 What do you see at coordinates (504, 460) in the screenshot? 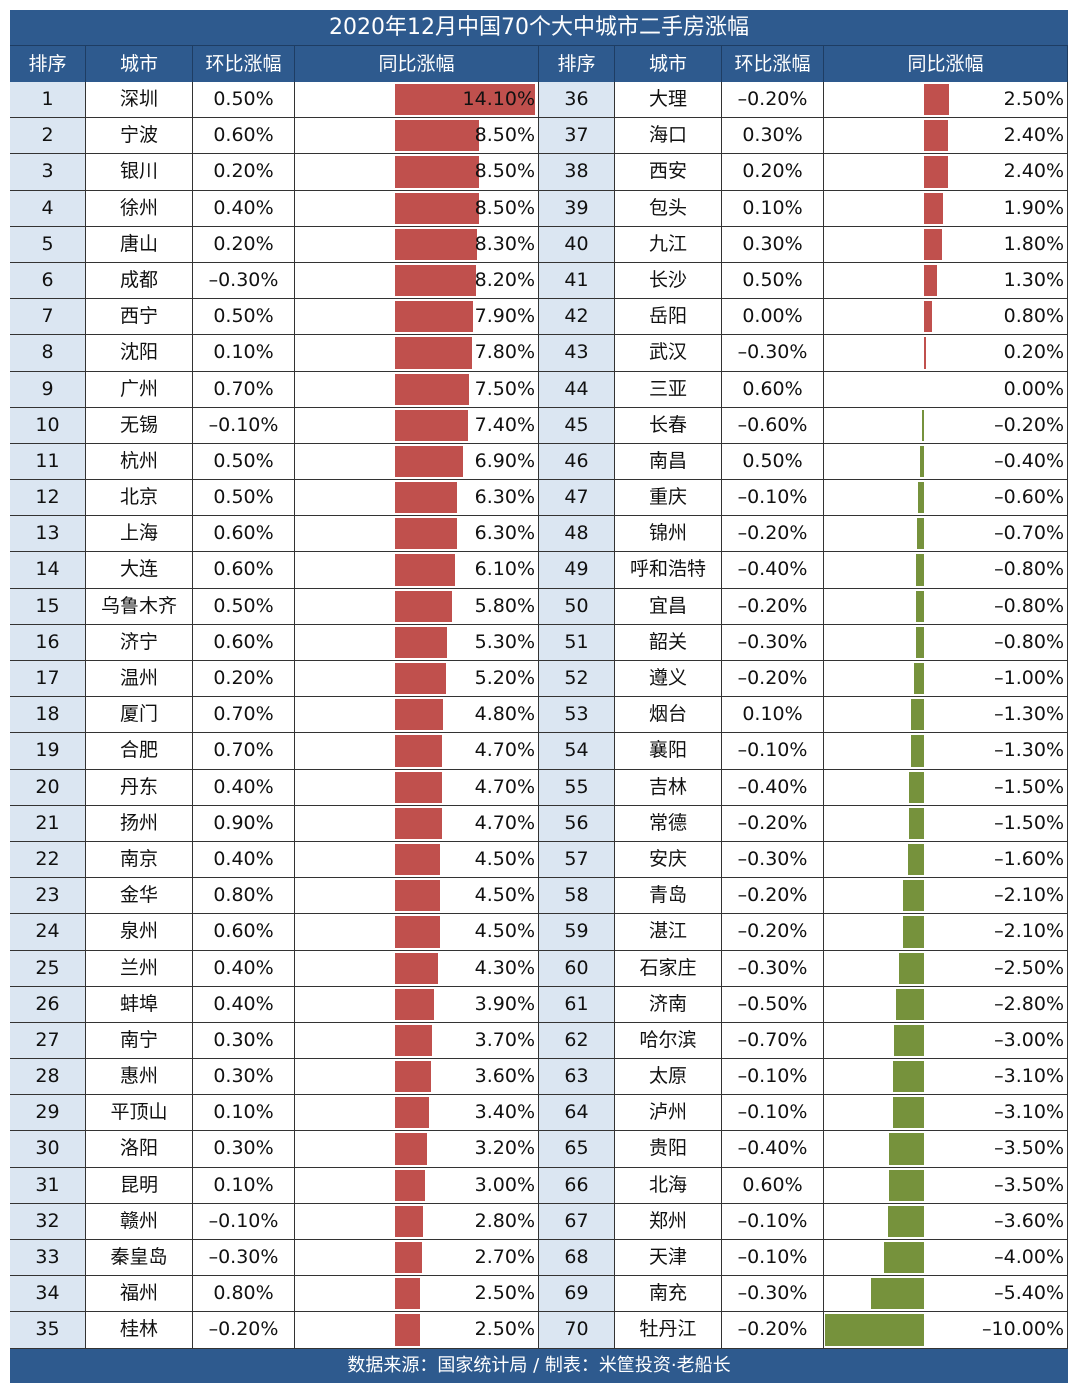
I see `yoy-value: 6.90%` at bounding box center [504, 460].